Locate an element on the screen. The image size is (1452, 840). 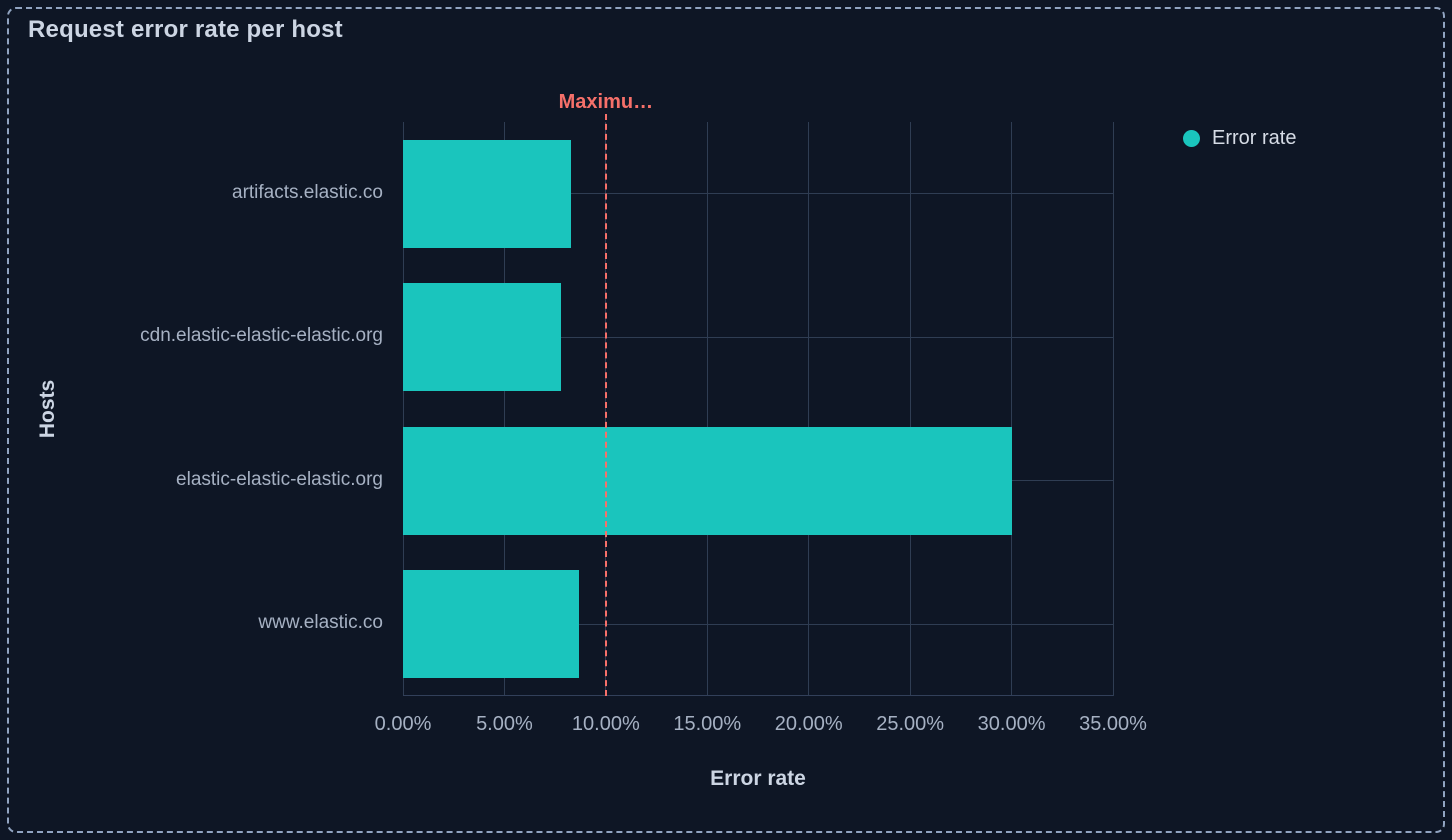
x-axis-tick-label: 5.00% is located at coordinates (504, 724).